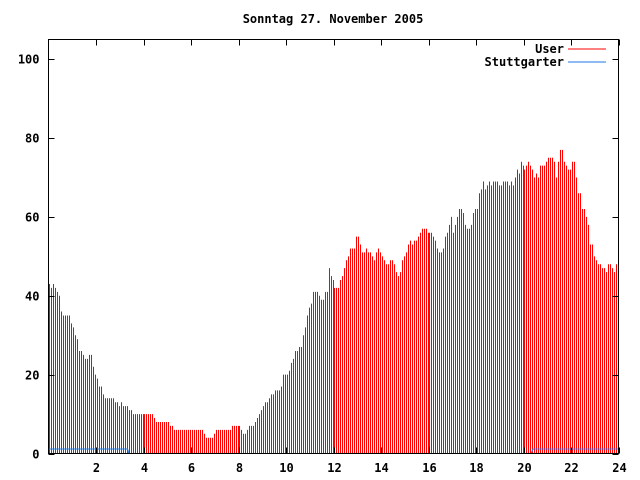  What do you see at coordinates (191, 468) in the screenshot?
I see `x-tick-label: 6` at bounding box center [191, 468].